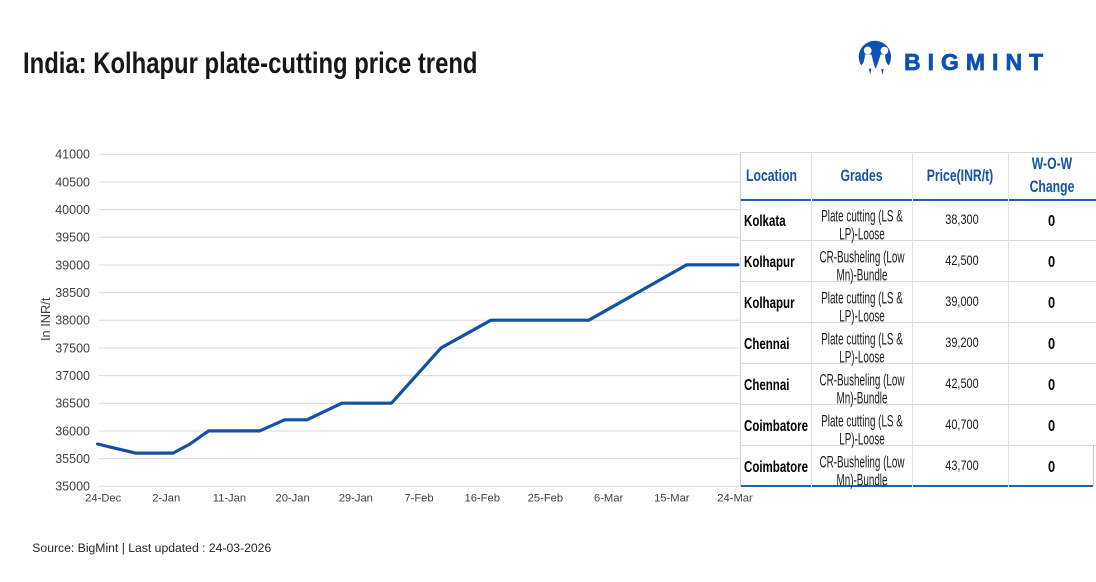 This screenshot has width=1096, height=582. What do you see at coordinates (72, 404) in the screenshot?
I see `svg-text: 36500` at bounding box center [72, 404].